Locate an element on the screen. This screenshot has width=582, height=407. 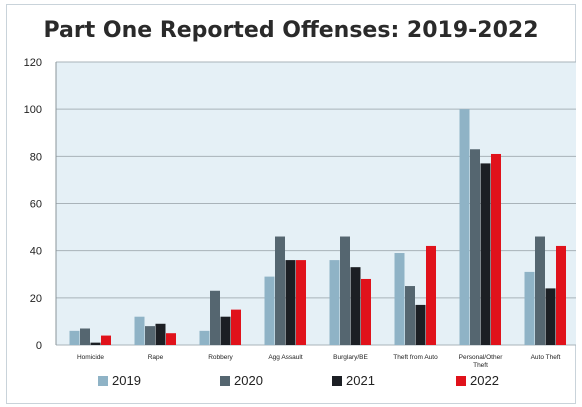
y-tick-label: 0 is located at coordinates (39, 346).